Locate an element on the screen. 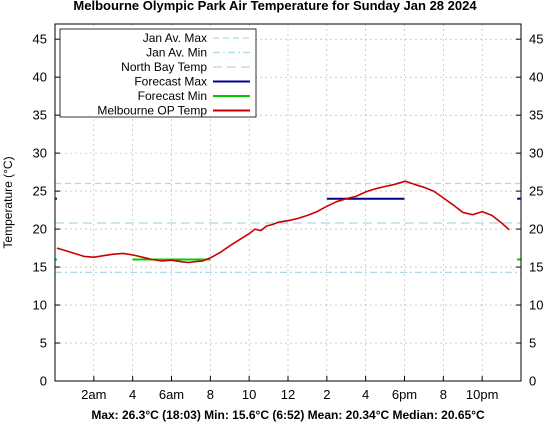  legend-label-north-bay-temp: North Bay Temp is located at coordinates (164, 67).